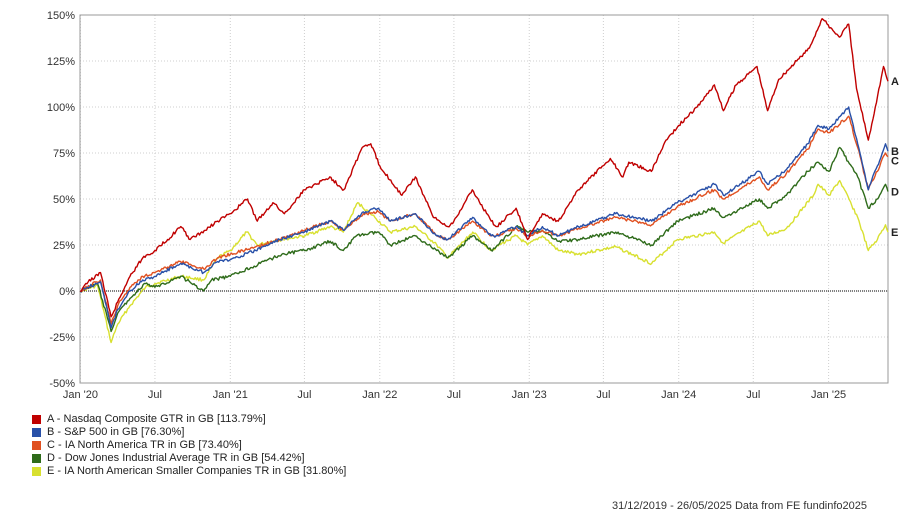 The height and width of the screenshot is (518, 900). Describe the element at coordinates (678, 395) in the screenshot. I see `x-tick-label: Jan '24` at that location.